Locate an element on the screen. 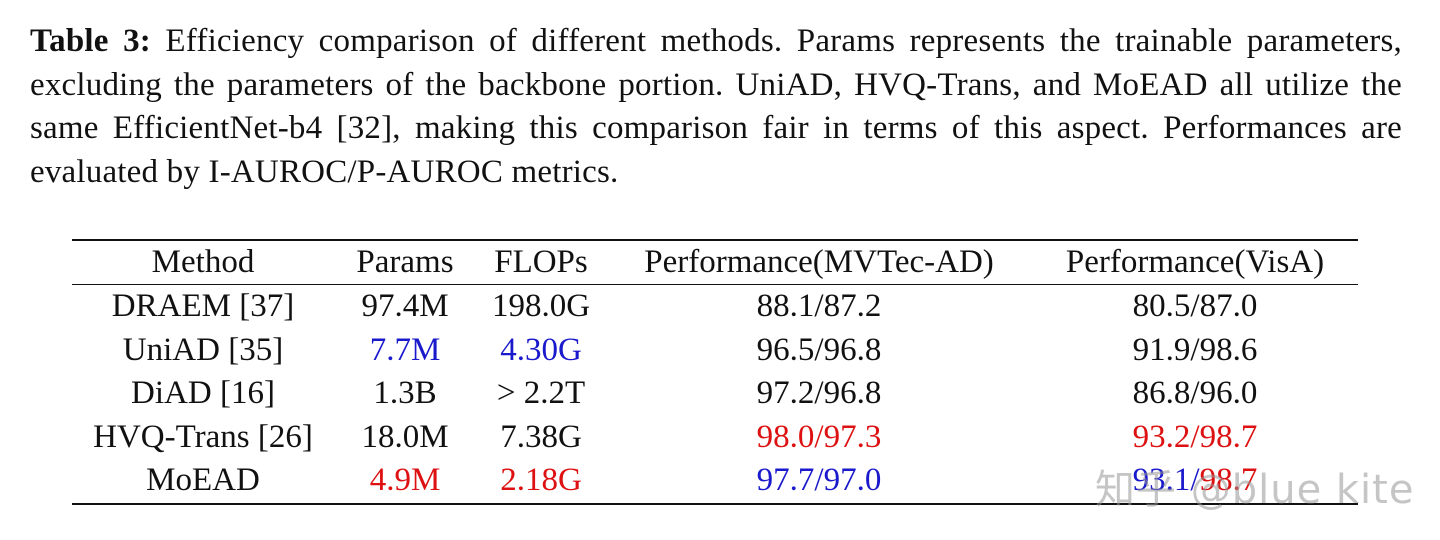 The width and height of the screenshot is (1440, 540). cell-params: 18.0M is located at coordinates (405, 436).